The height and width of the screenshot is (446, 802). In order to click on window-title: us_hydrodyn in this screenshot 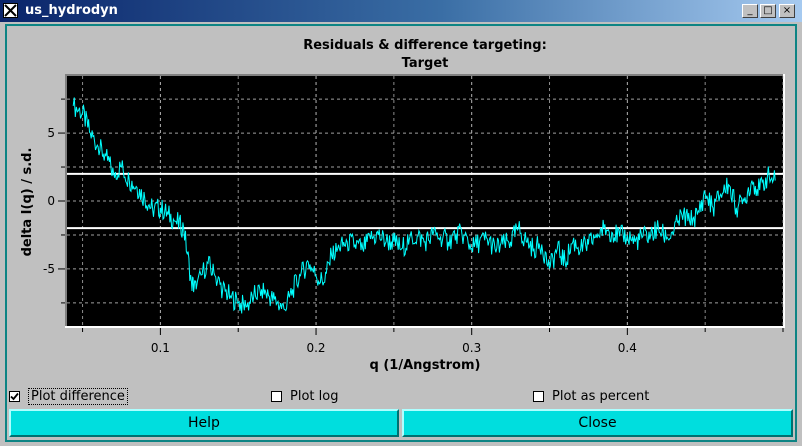, I will do `click(71, 10)`.